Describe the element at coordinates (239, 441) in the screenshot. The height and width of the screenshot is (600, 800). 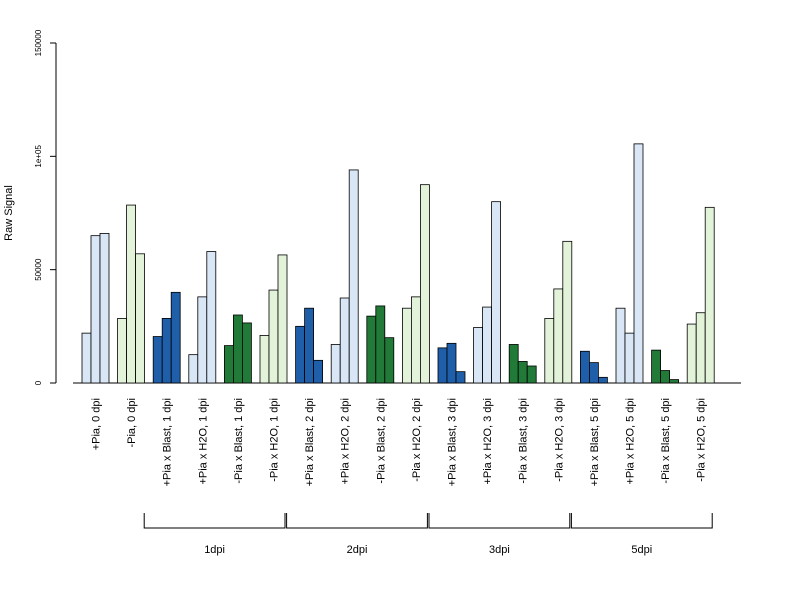
I see `x-tick-label: -Pia x Blast, 1 dpi` at that location.